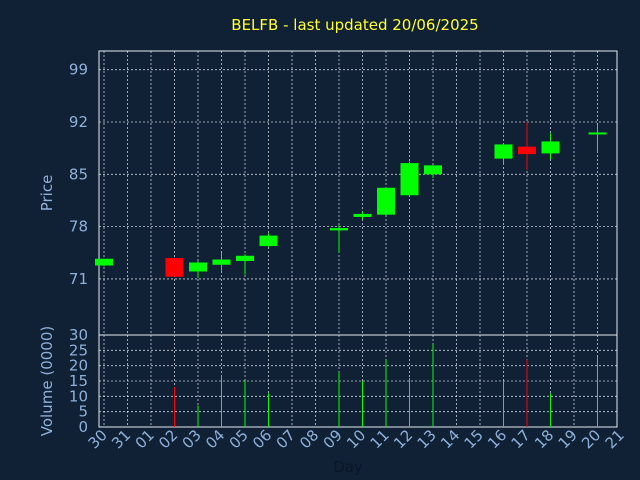  What do you see at coordinates (78, 396) in the screenshot?
I see `volume-tick-label: 10` at bounding box center [78, 396].